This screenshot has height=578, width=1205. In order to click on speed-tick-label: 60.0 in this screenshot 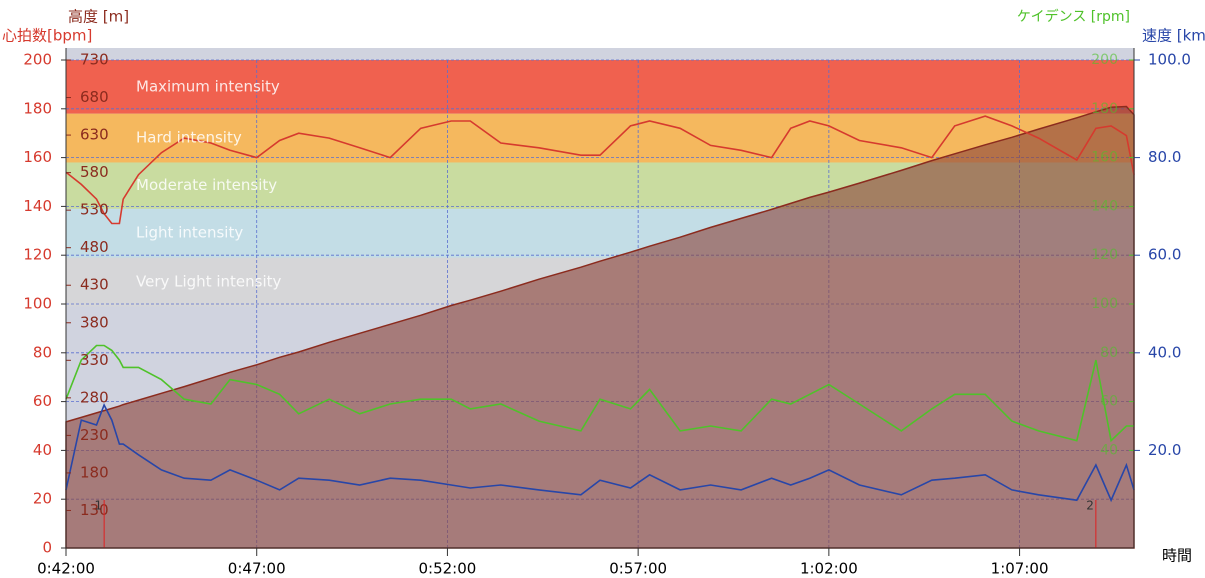, I will do `click(1164, 255)`.